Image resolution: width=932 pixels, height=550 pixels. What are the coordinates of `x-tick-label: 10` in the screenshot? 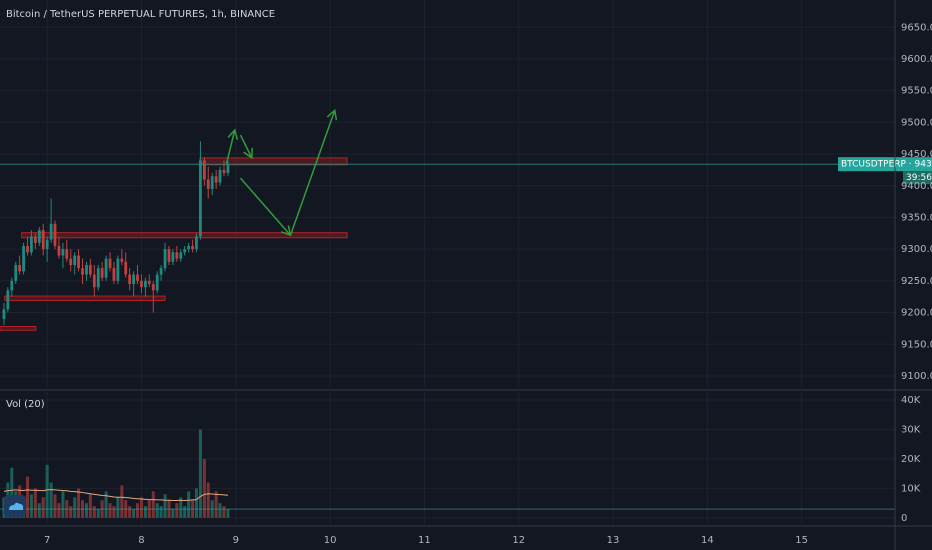 It's located at (330, 540).